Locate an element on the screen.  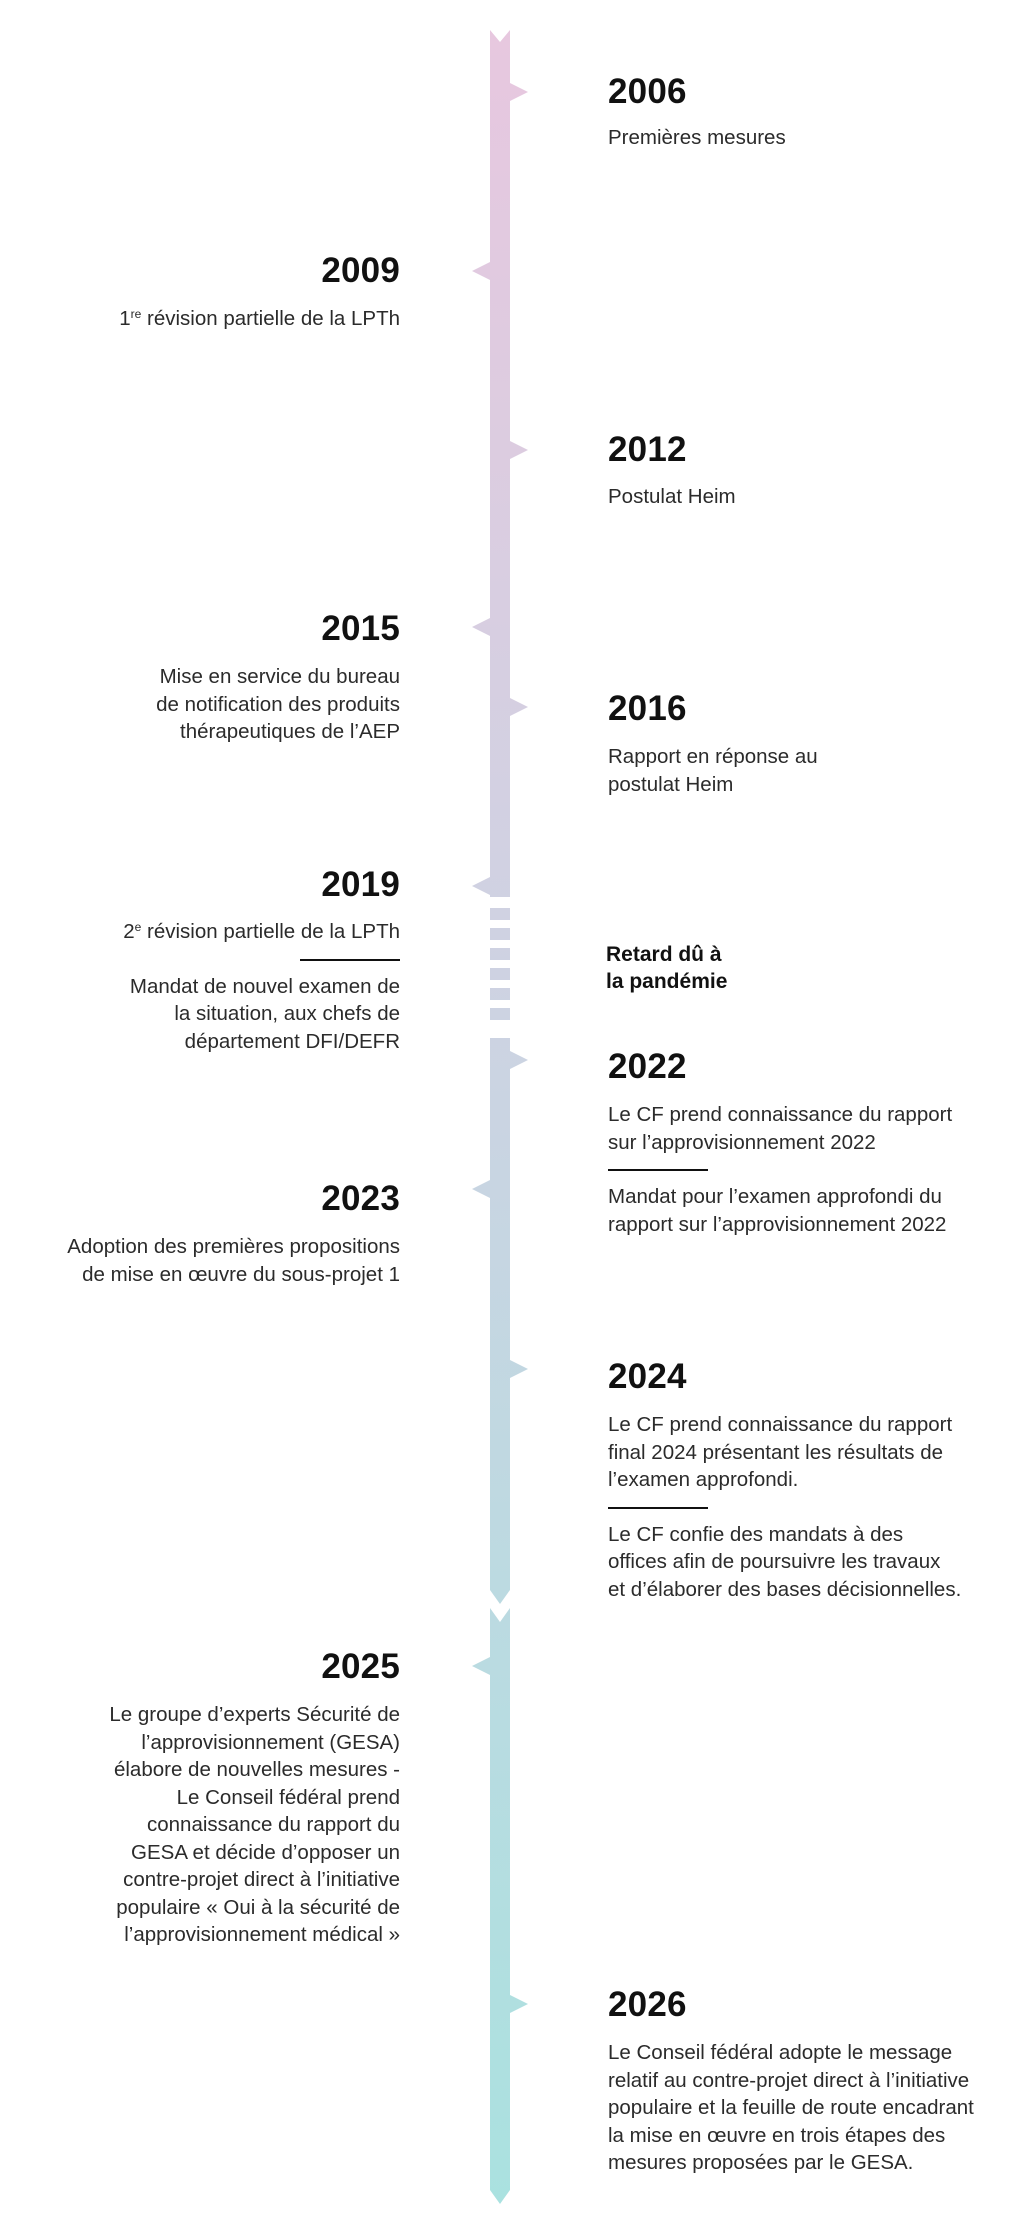
event-year: 2024 is located at coordinates (647, 1376).